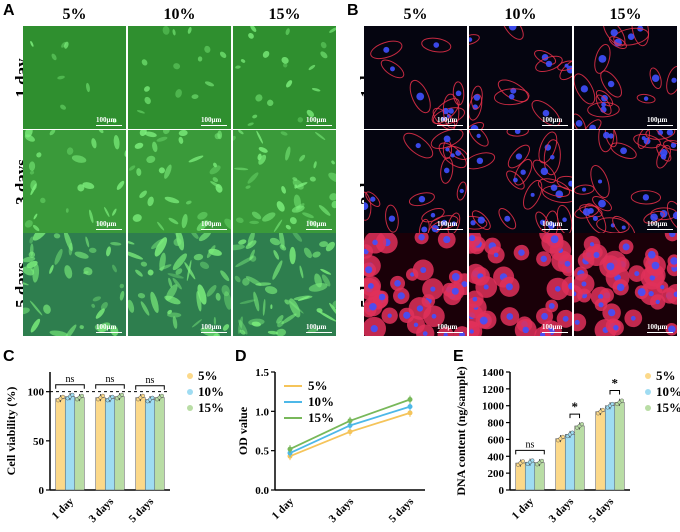  I want to click on y-tick-label: 1.5, so click(262, 373).